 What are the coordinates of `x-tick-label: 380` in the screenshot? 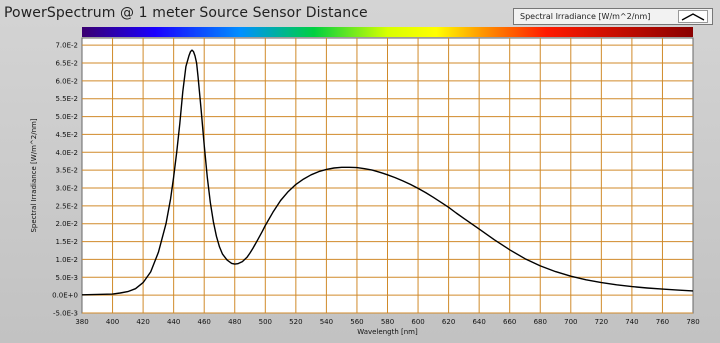 It's located at (81, 322).